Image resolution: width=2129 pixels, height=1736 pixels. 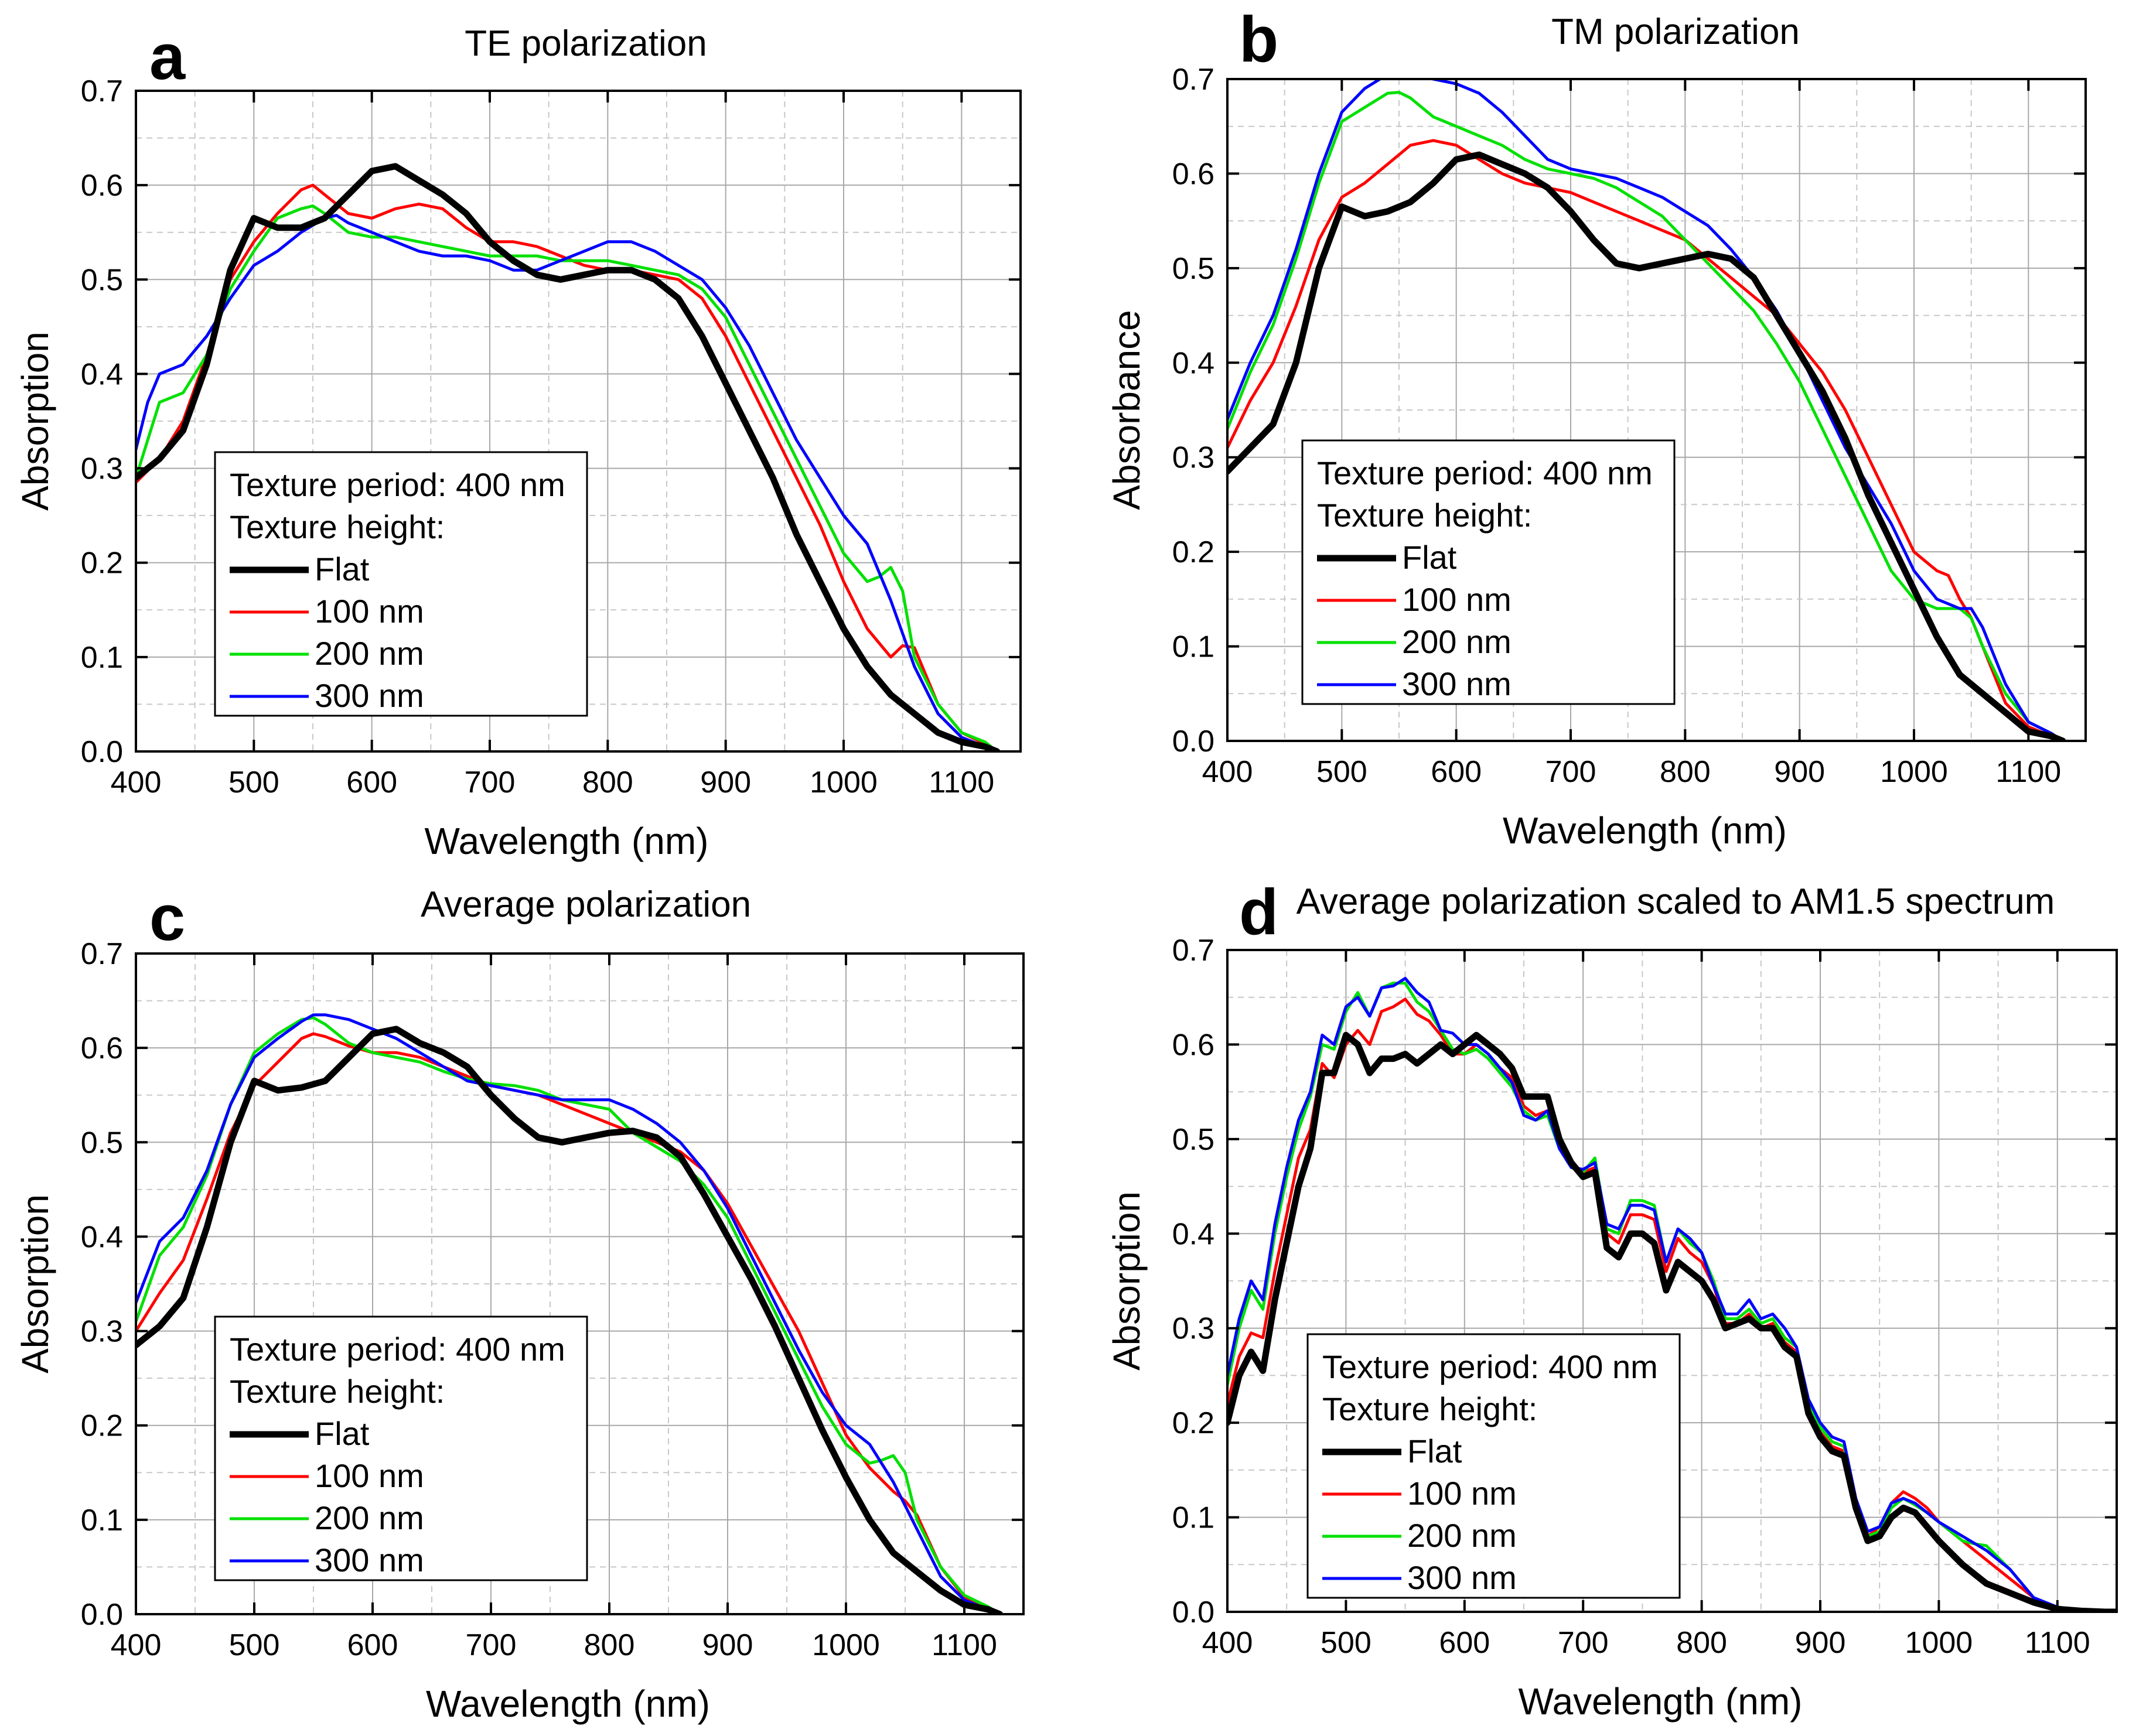 I want to click on panel-letter: c, so click(x=167, y=918).